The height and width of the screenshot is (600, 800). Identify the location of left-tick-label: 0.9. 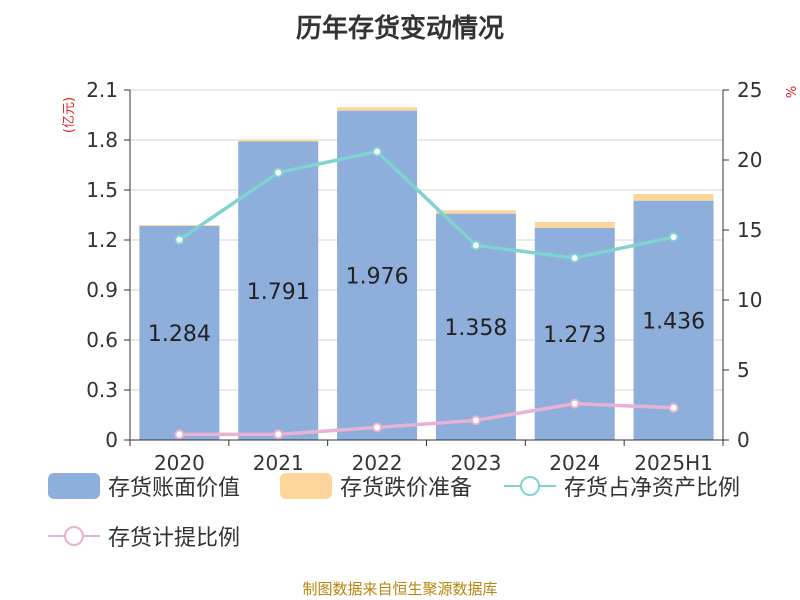
(102, 290).